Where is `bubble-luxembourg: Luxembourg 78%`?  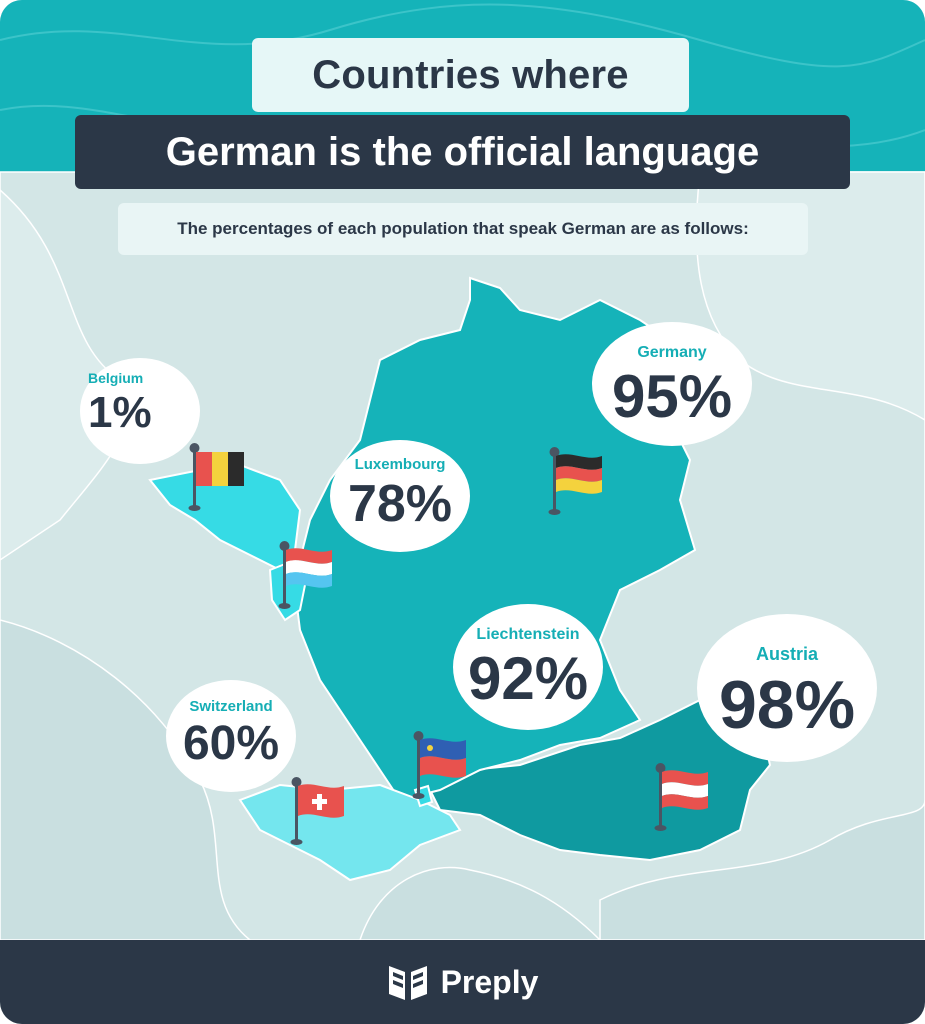 bubble-luxembourg: Luxembourg 78% is located at coordinates (400, 496).